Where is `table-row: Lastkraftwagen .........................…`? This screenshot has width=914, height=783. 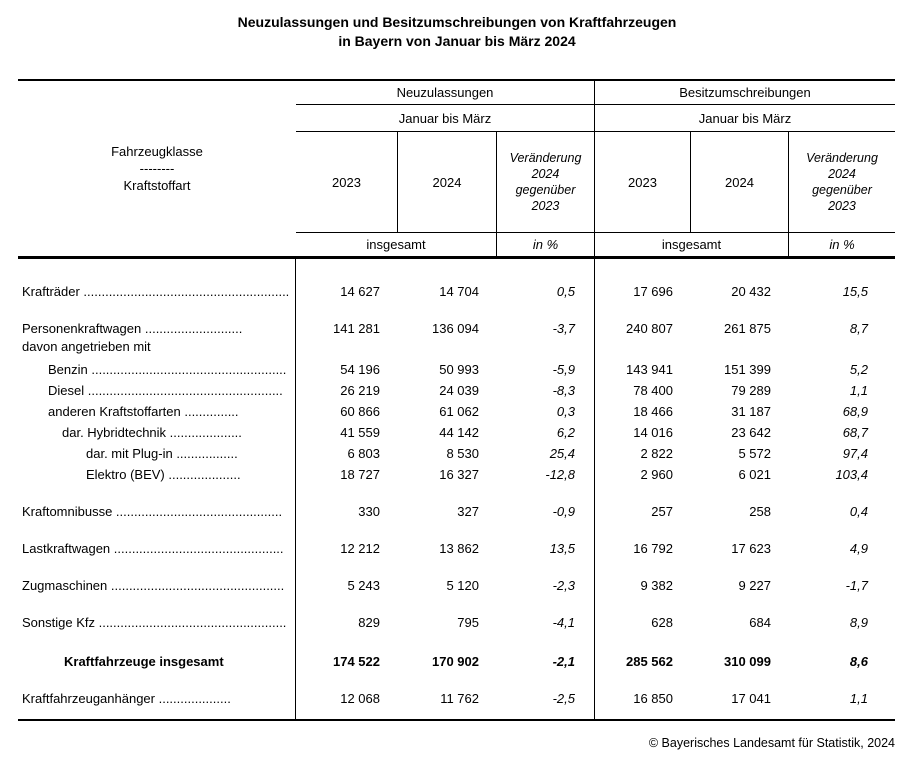
table-row: Lastkraftwagen .........................… is located at coordinates (456, 548).